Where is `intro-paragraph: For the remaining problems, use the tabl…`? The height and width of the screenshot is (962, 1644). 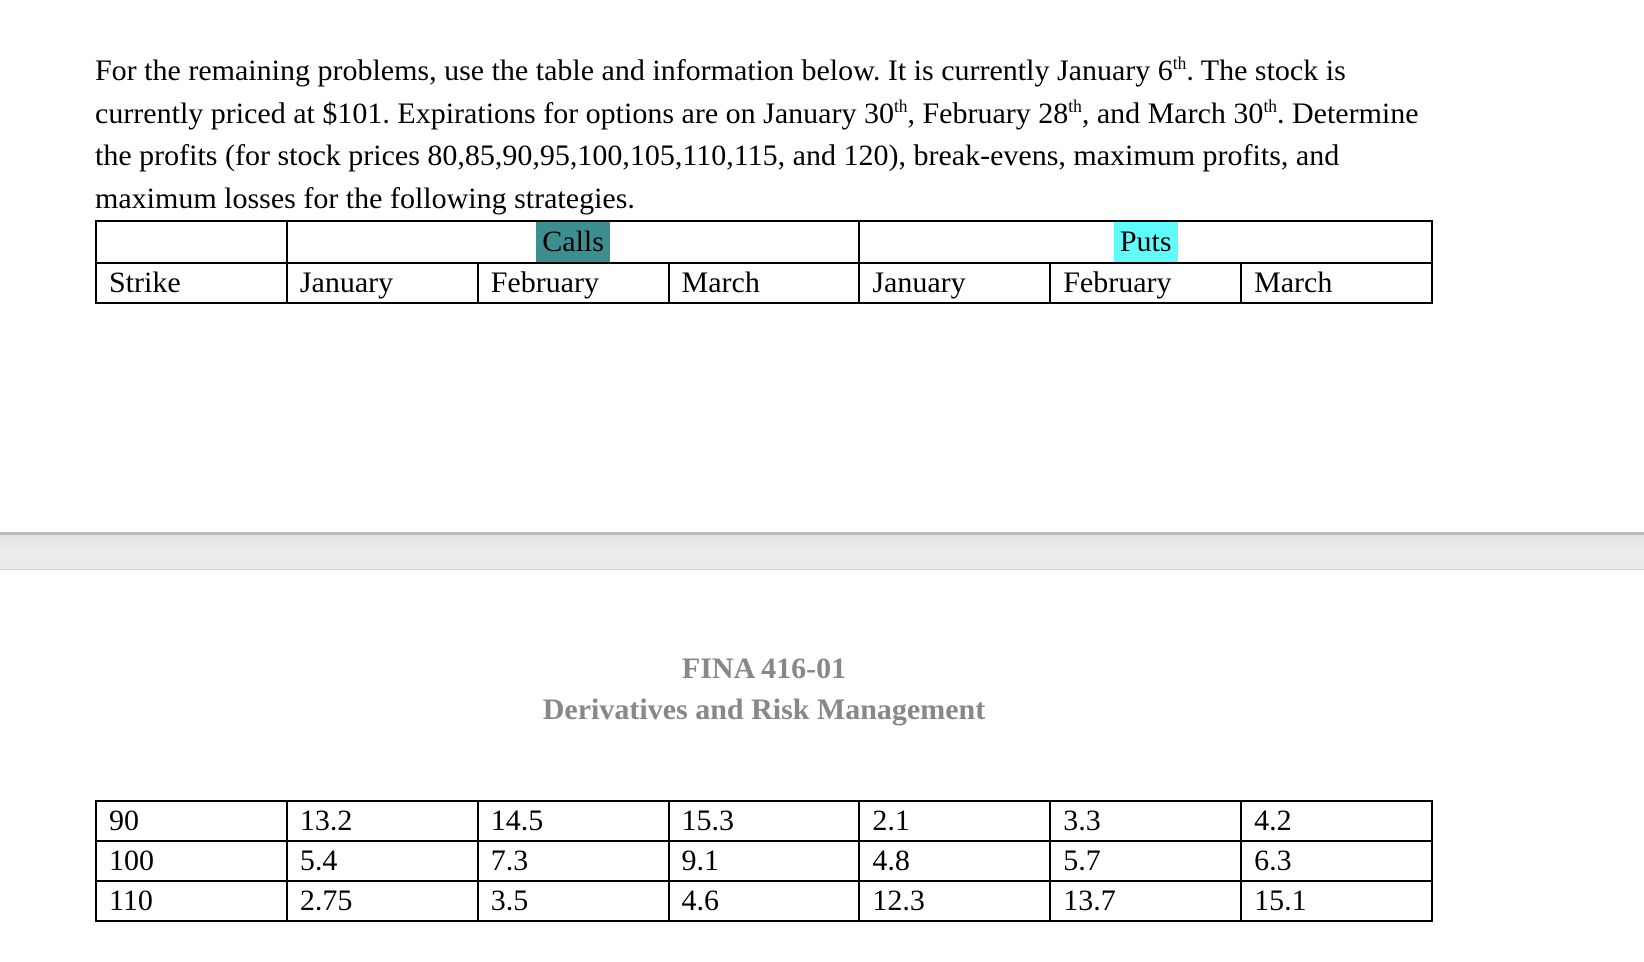 intro-paragraph: For the remaining problems, use the tabl… is located at coordinates (765, 135).